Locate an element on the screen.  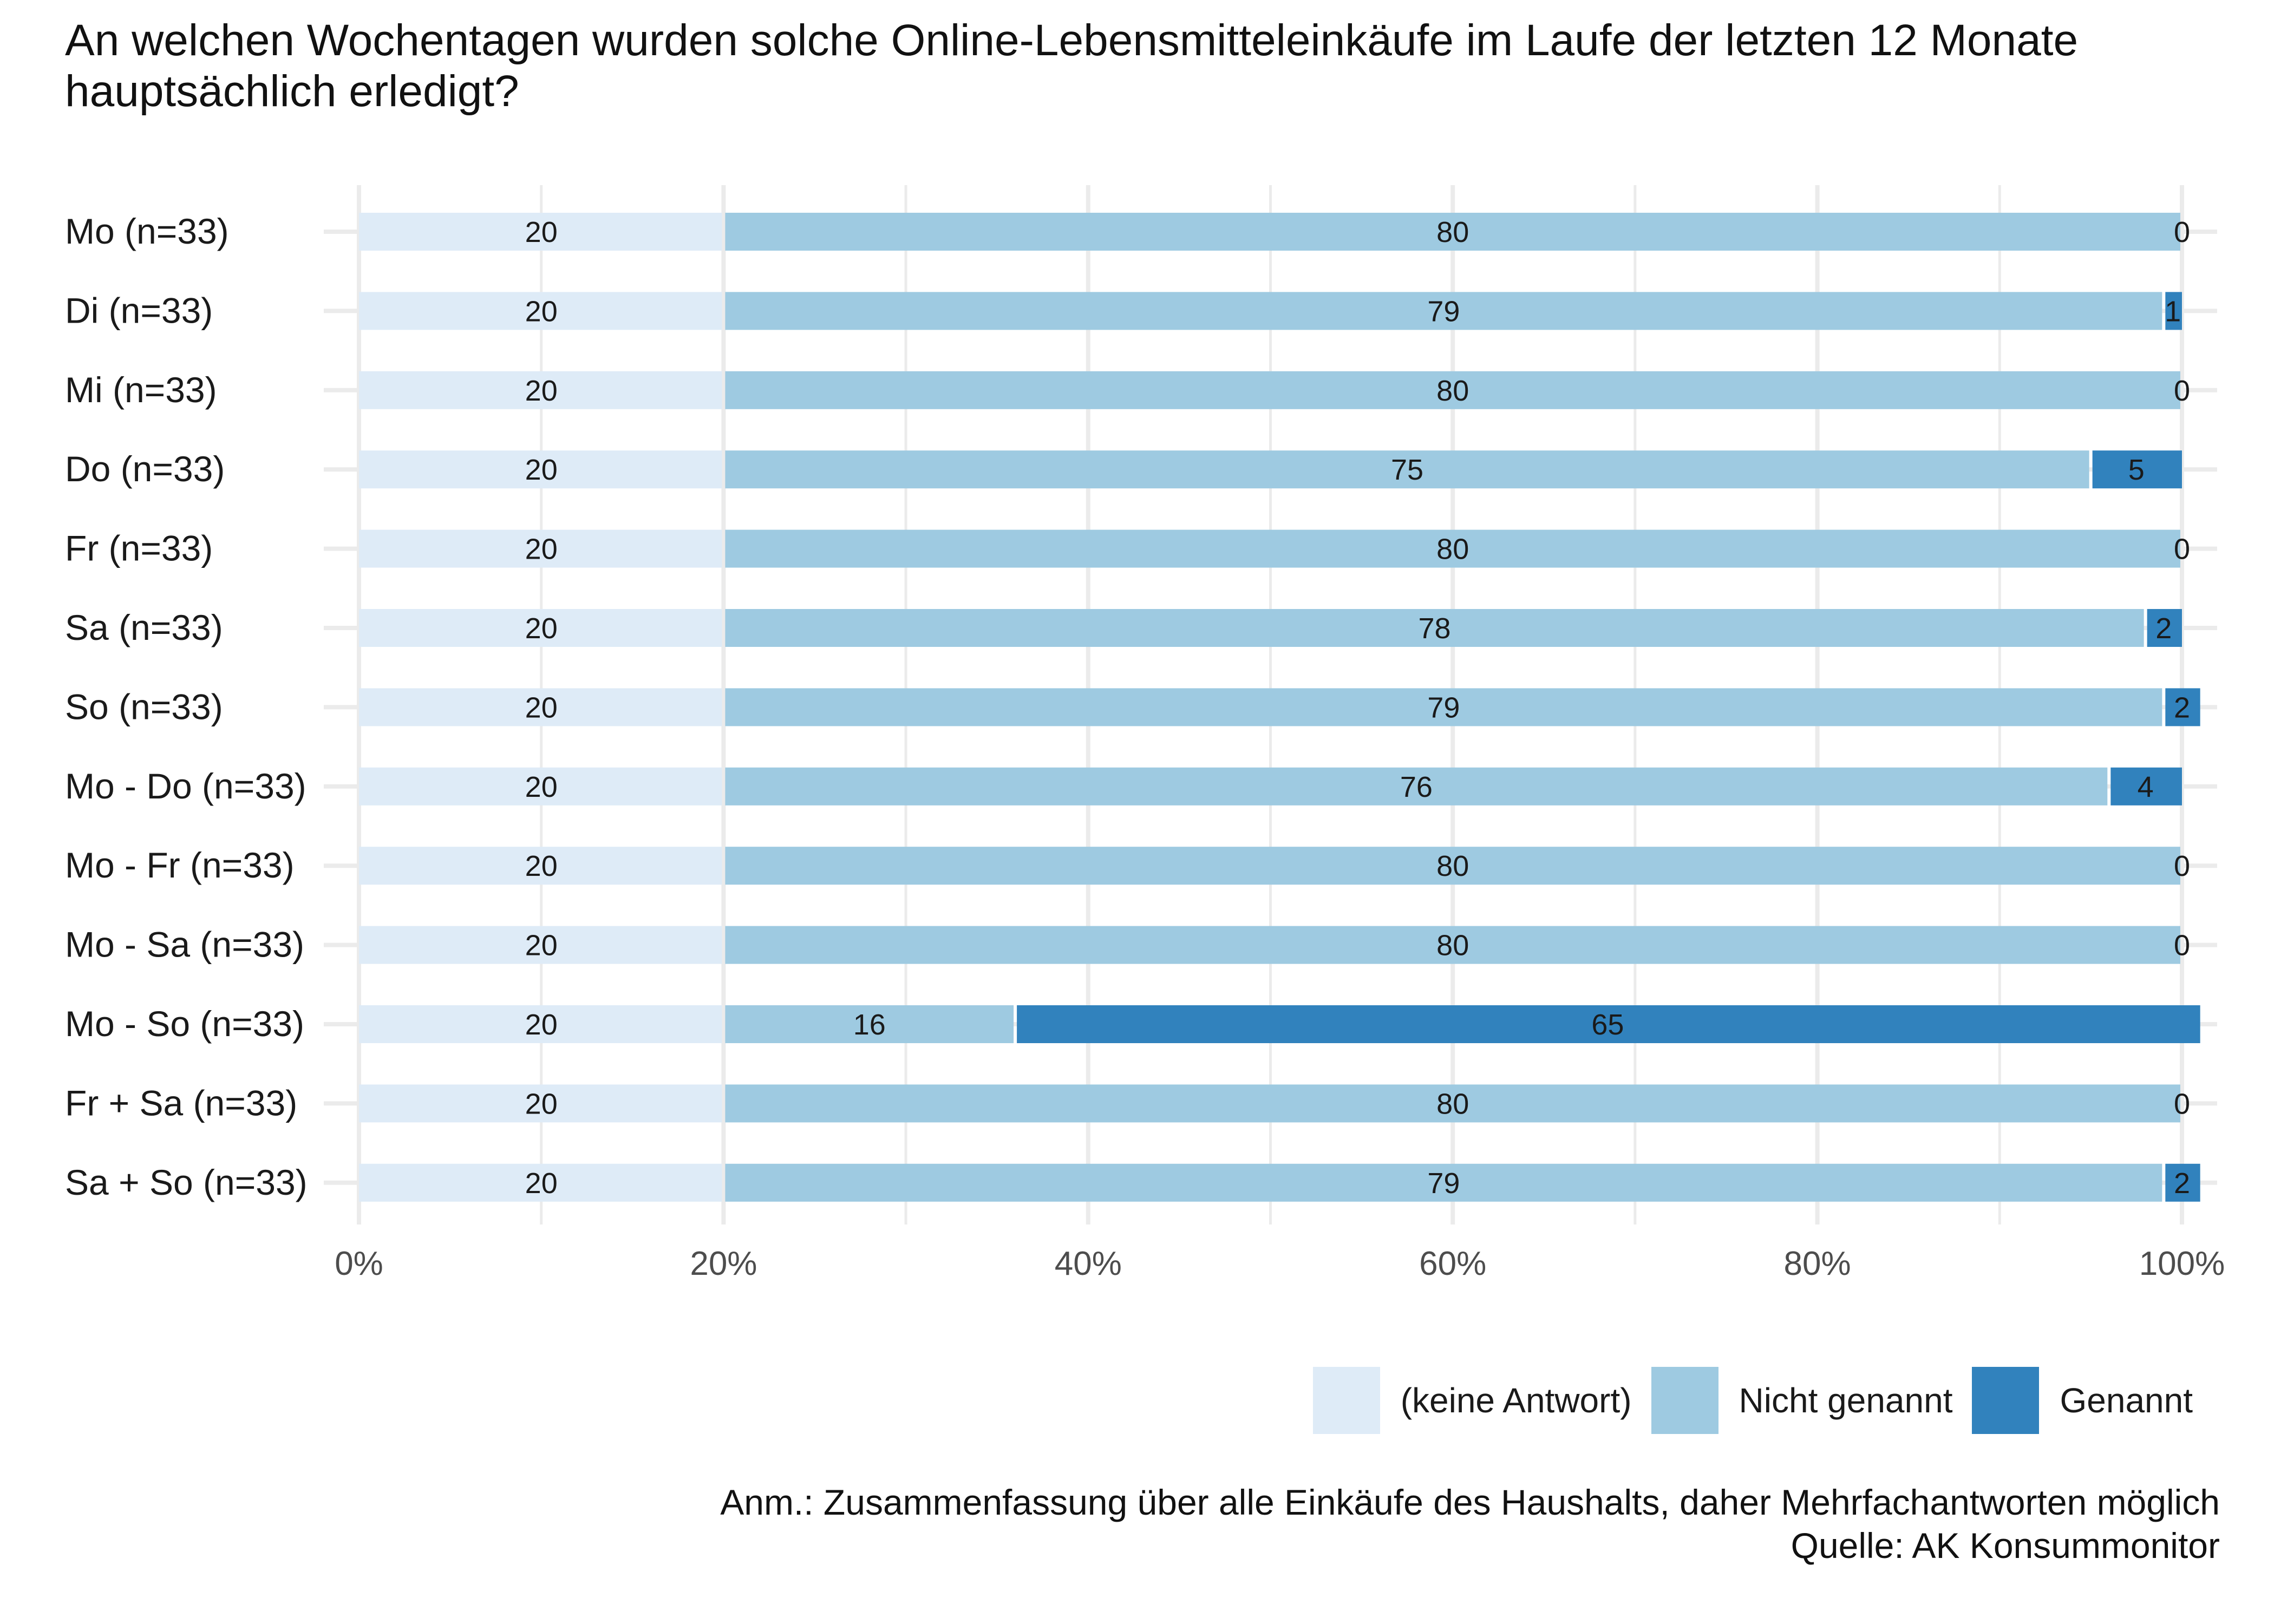
legend: (keine Antwort) Nicht genannt Genannt is located at coordinates (1743, 1400).